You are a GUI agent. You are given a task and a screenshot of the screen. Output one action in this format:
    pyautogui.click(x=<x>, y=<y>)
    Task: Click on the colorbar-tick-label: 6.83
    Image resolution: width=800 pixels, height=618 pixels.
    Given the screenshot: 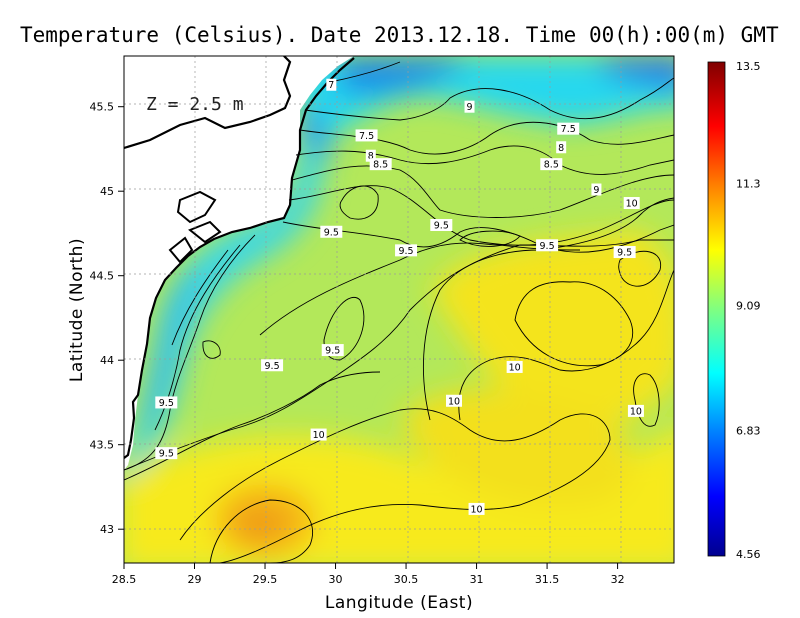 What is the action you would take?
    pyautogui.click(x=748, y=431)
    